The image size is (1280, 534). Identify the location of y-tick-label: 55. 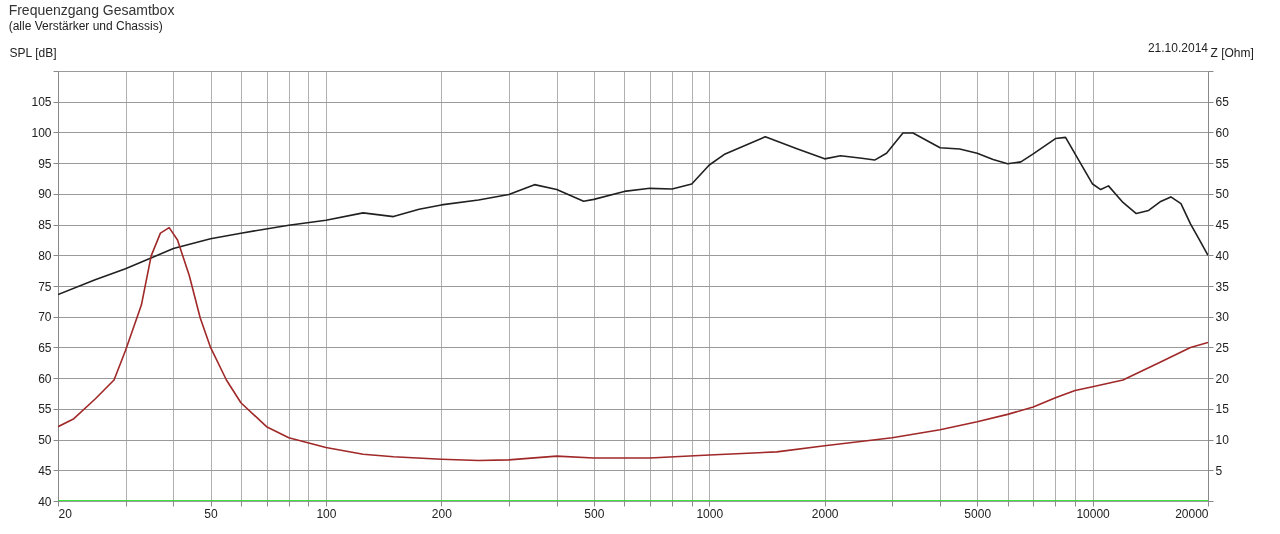
(45, 409).